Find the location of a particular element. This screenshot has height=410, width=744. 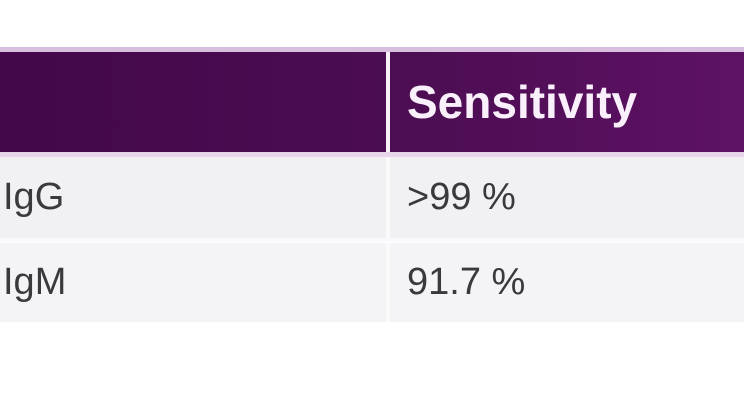

row-value-igg-sensitivity: >99 % is located at coordinates (461, 197).